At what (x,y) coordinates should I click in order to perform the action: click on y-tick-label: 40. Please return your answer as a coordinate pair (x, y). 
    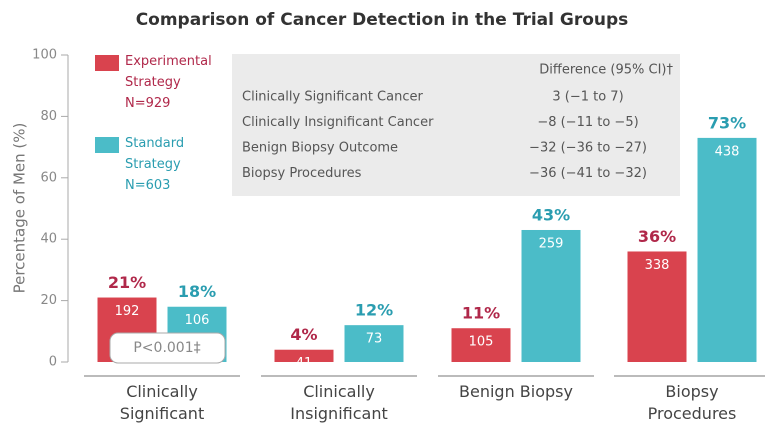
    Looking at the image, I should click on (48, 239).